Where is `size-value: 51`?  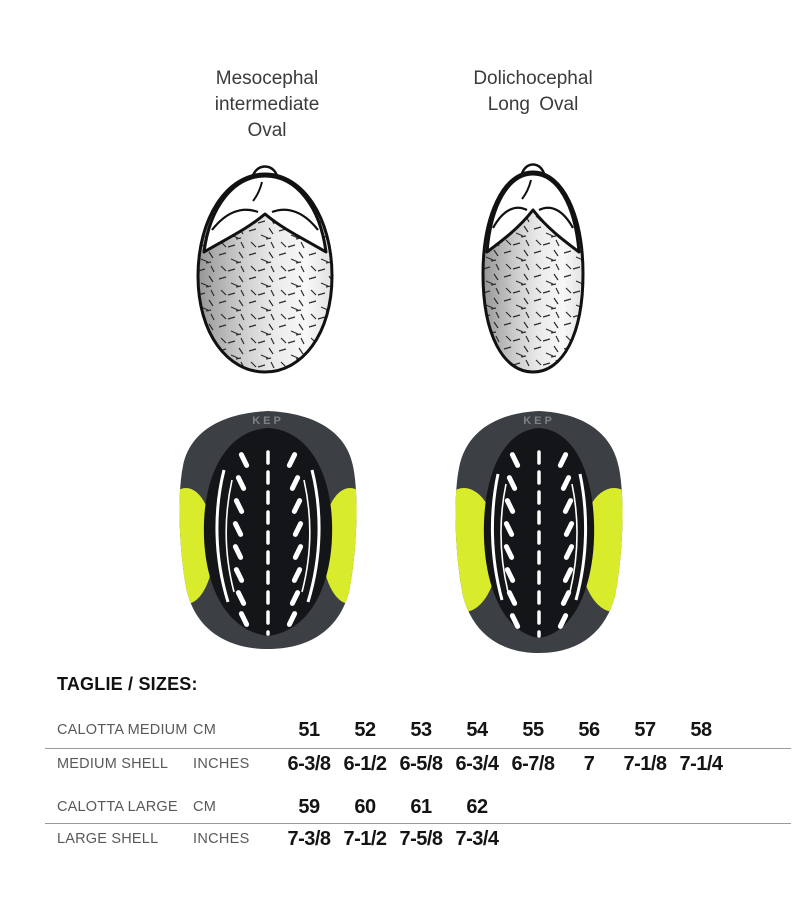
size-value: 51 is located at coordinates (309, 729).